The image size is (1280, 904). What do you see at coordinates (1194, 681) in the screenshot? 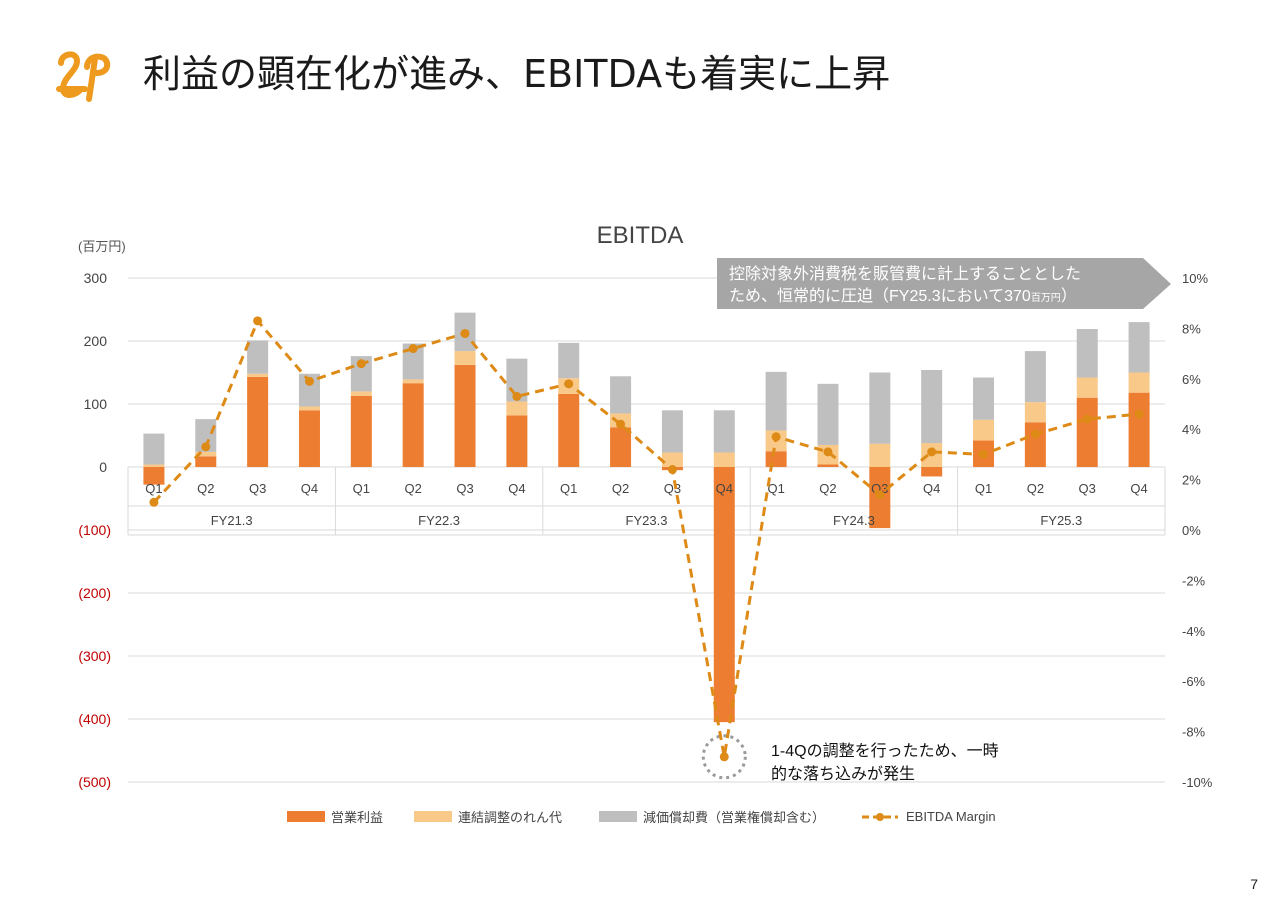
I see `y2-tick-label: -6%` at bounding box center [1194, 681].